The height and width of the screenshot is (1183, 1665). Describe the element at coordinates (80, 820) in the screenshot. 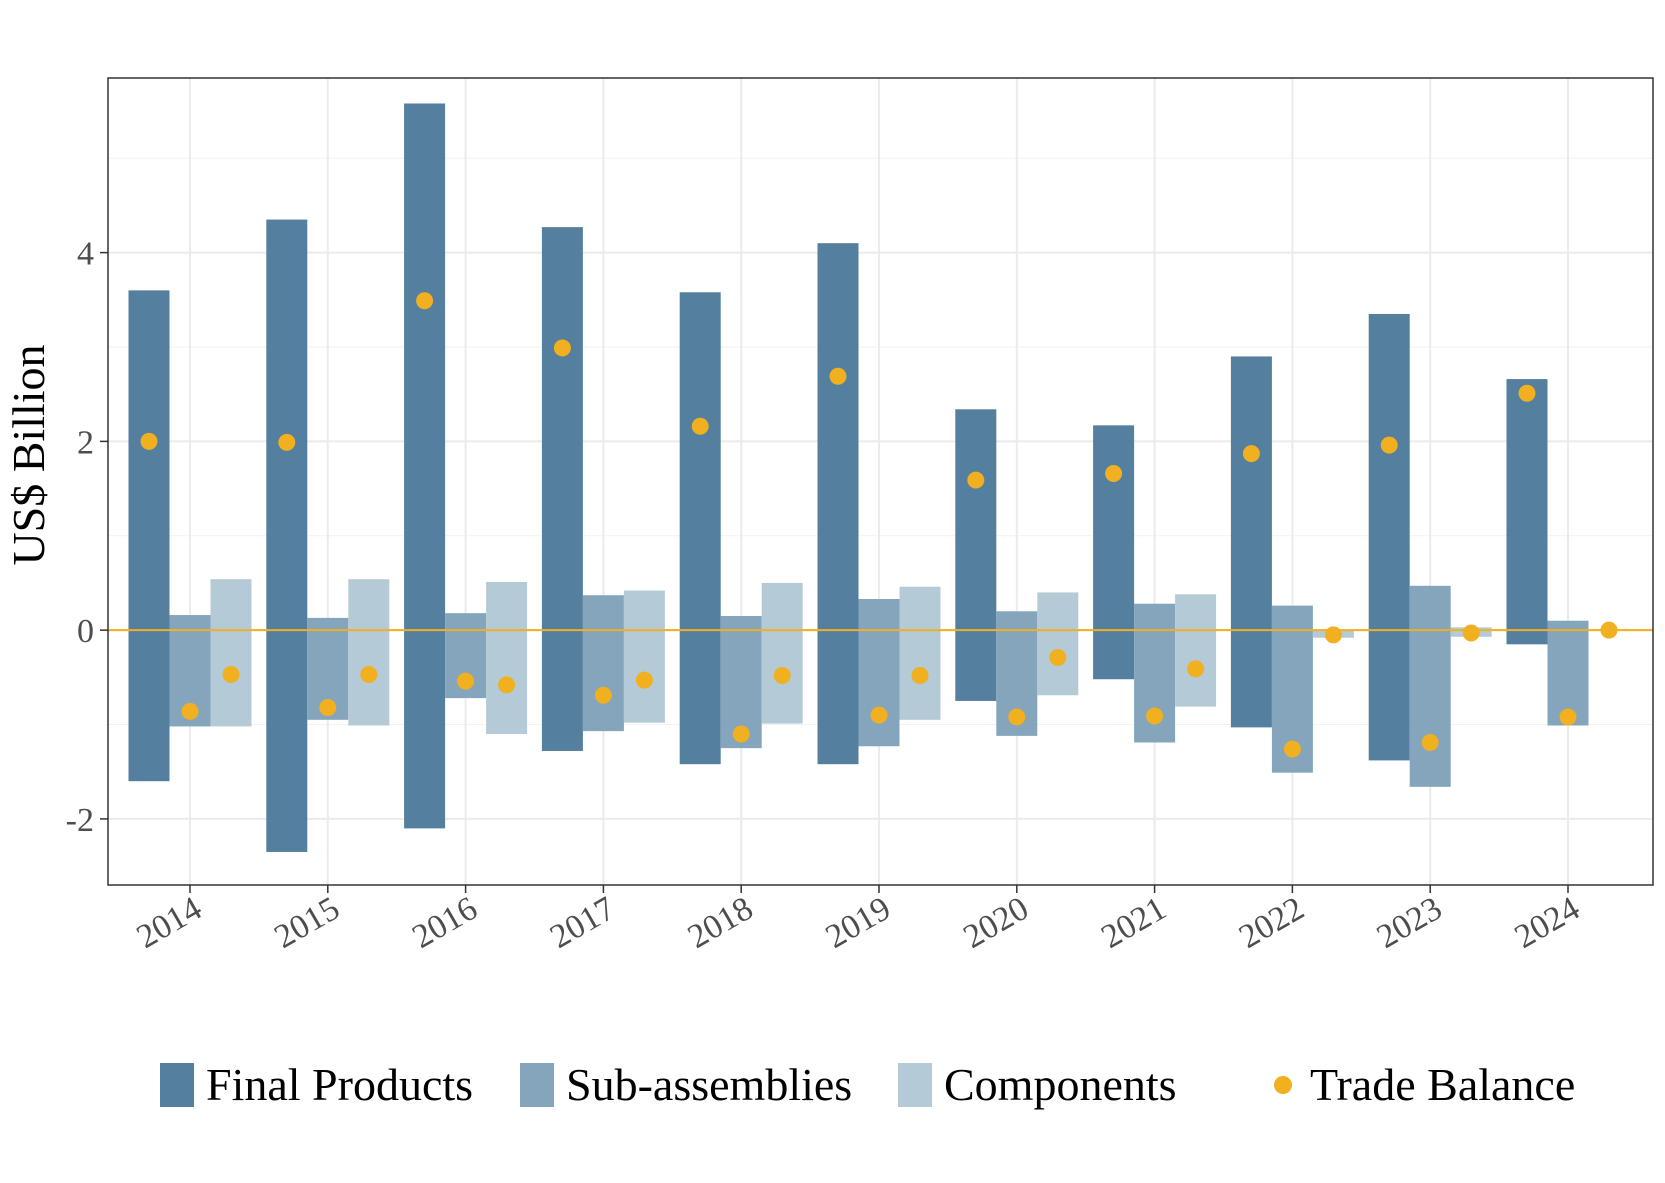

I see `y-tick-label: -2` at that location.